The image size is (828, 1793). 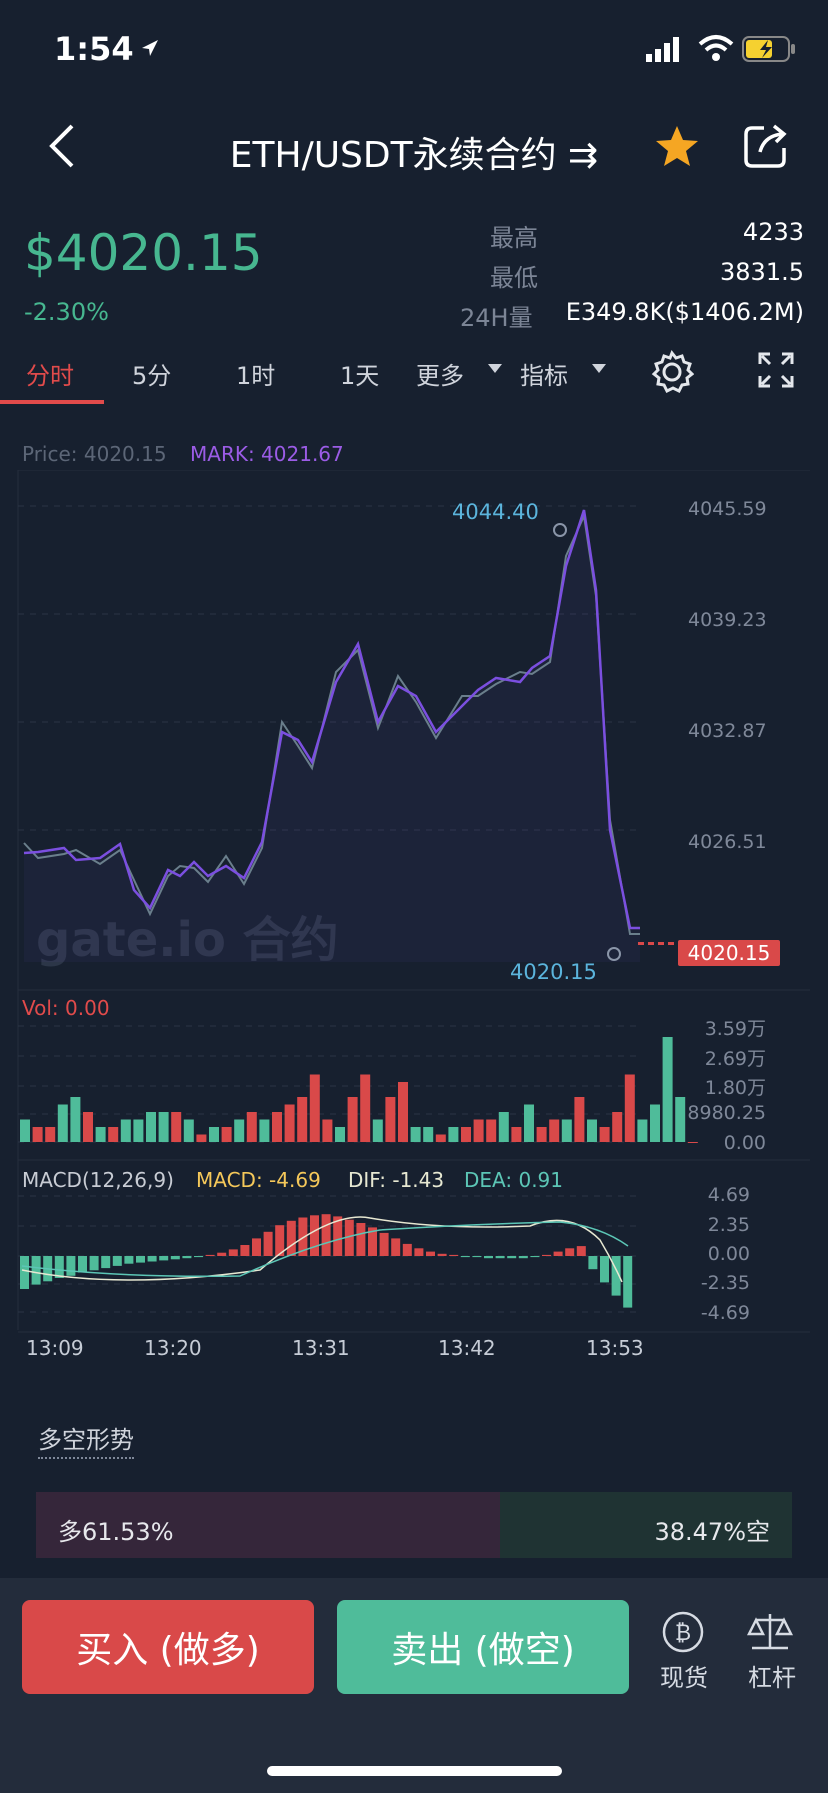 What do you see at coordinates (683, 1632) in the screenshot?
I see `spot-coin-icon: ₿` at bounding box center [683, 1632].